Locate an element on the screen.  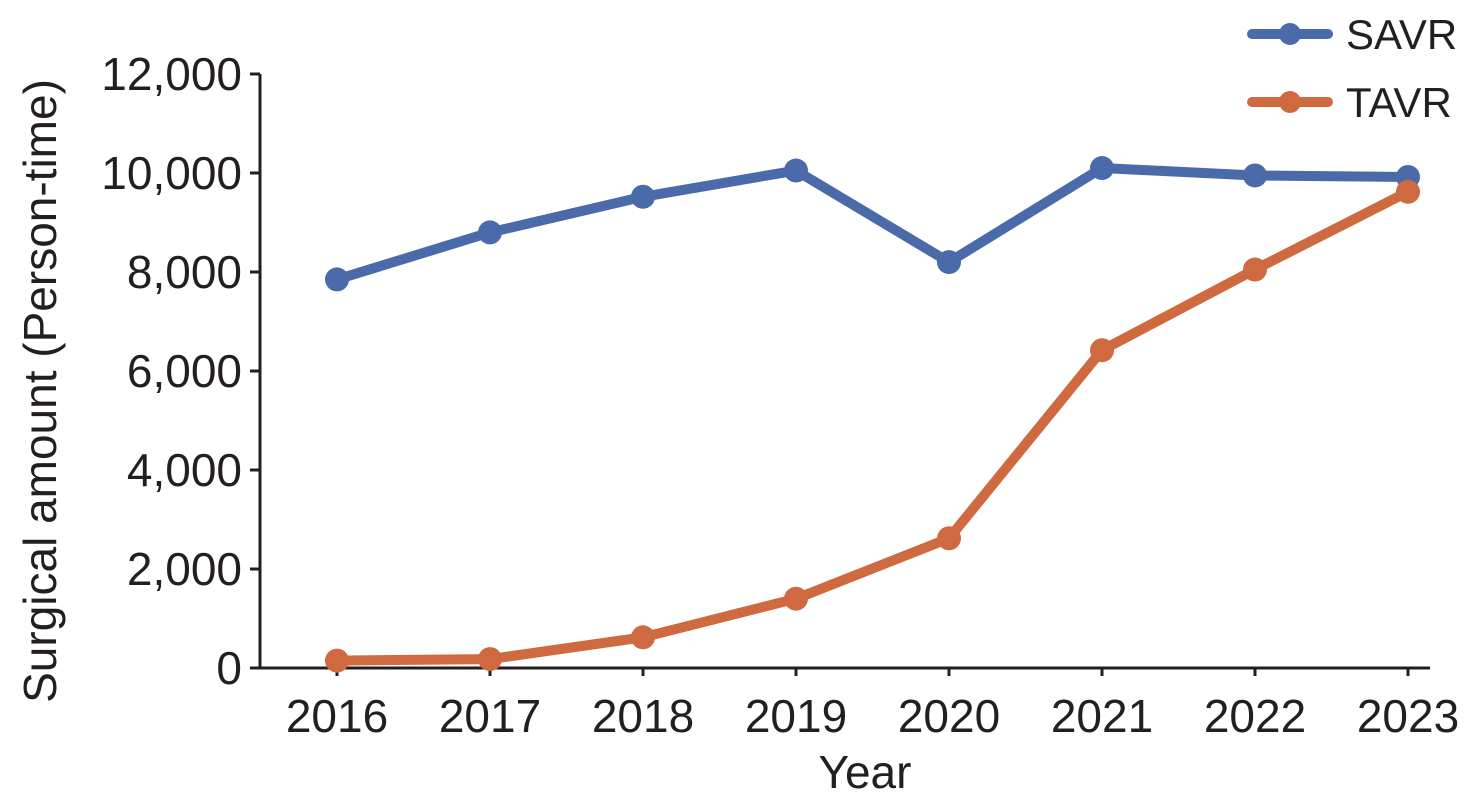
y-tick-label: 8,000 is located at coordinates (184, 272).